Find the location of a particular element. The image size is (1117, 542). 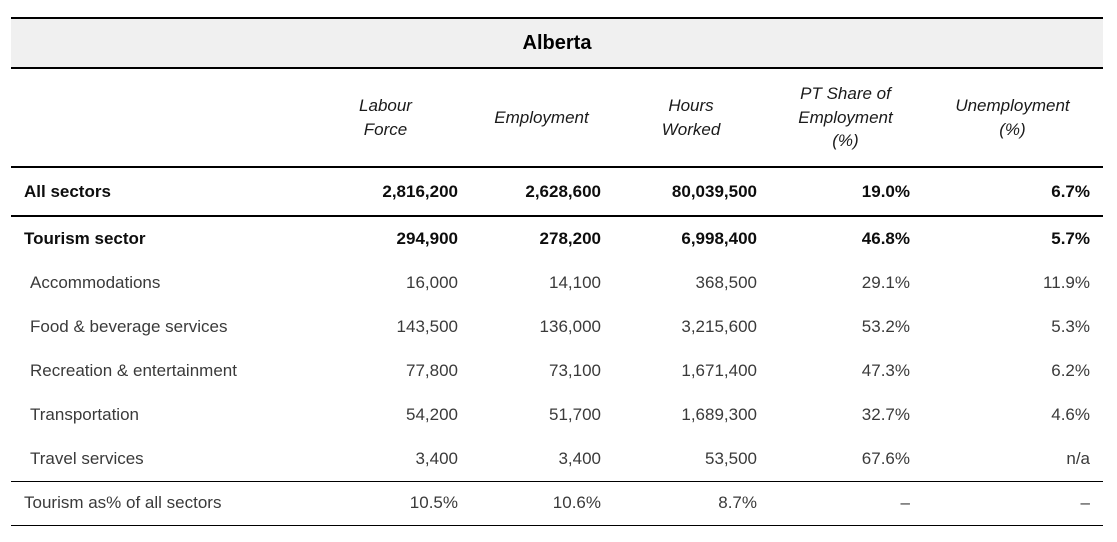

cell-pt-share: – is located at coordinates (845, 503).